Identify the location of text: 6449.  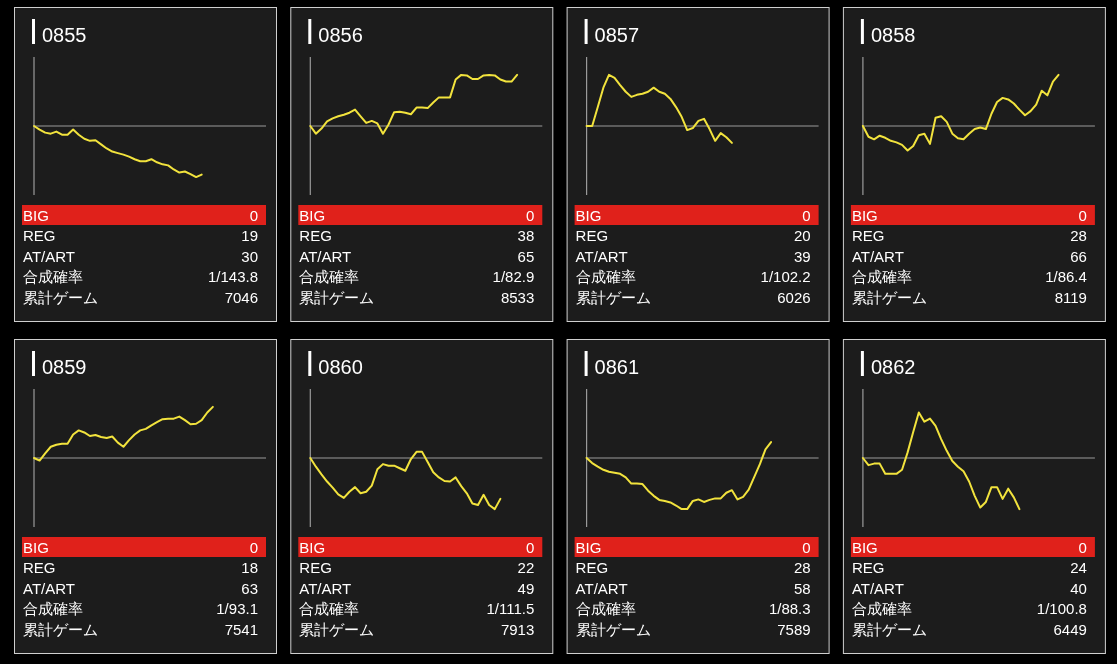
(1070, 629).